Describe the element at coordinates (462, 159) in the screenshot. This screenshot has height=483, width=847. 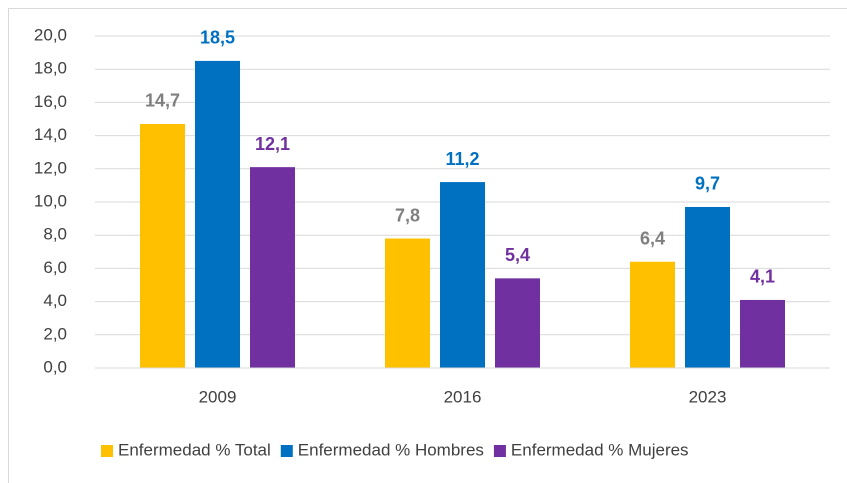
I see `value-label: 11,2` at that location.